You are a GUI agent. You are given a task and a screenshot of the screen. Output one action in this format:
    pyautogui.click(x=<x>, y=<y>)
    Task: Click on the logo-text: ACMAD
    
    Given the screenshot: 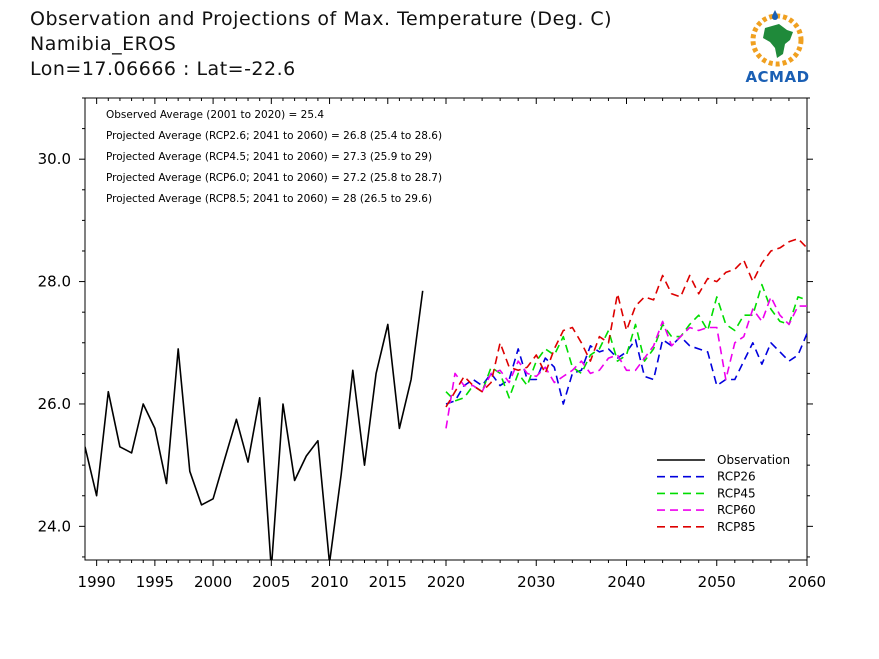 What is the action you would take?
    pyautogui.click(x=777, y=77)
    